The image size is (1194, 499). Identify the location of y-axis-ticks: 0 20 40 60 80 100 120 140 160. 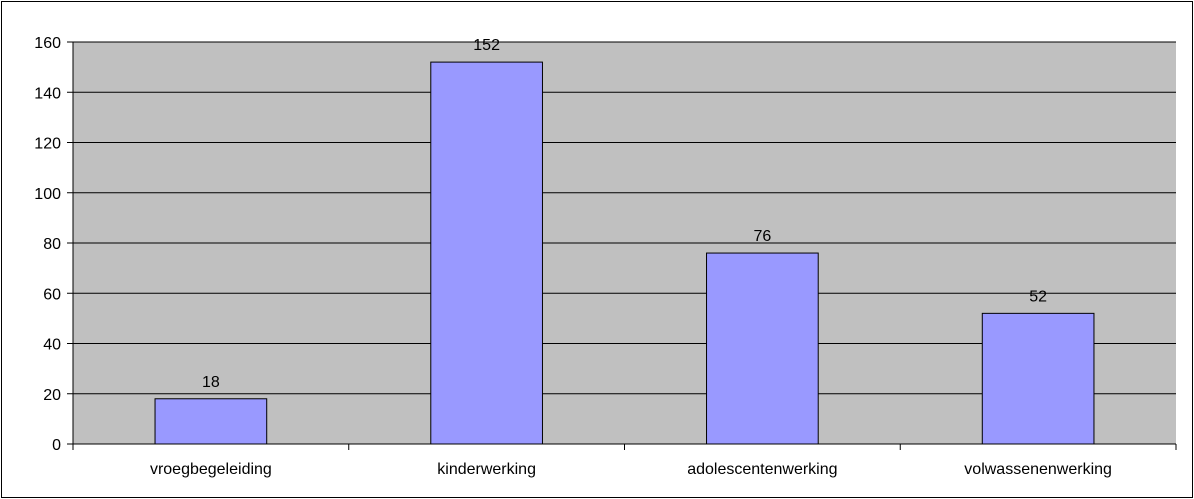
(53, 244).